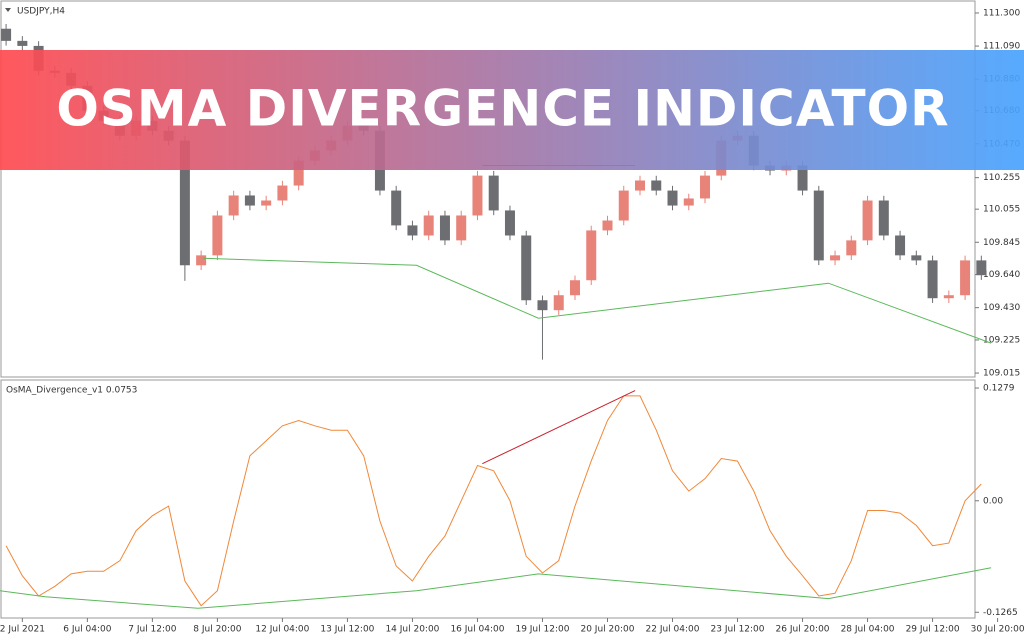 This screenshot has height=644, width=1024. What do you see at coordinates (999, 389) in the screenshot?
I see `y-tick-label: 0.1279` at bounding box center [999, 389].